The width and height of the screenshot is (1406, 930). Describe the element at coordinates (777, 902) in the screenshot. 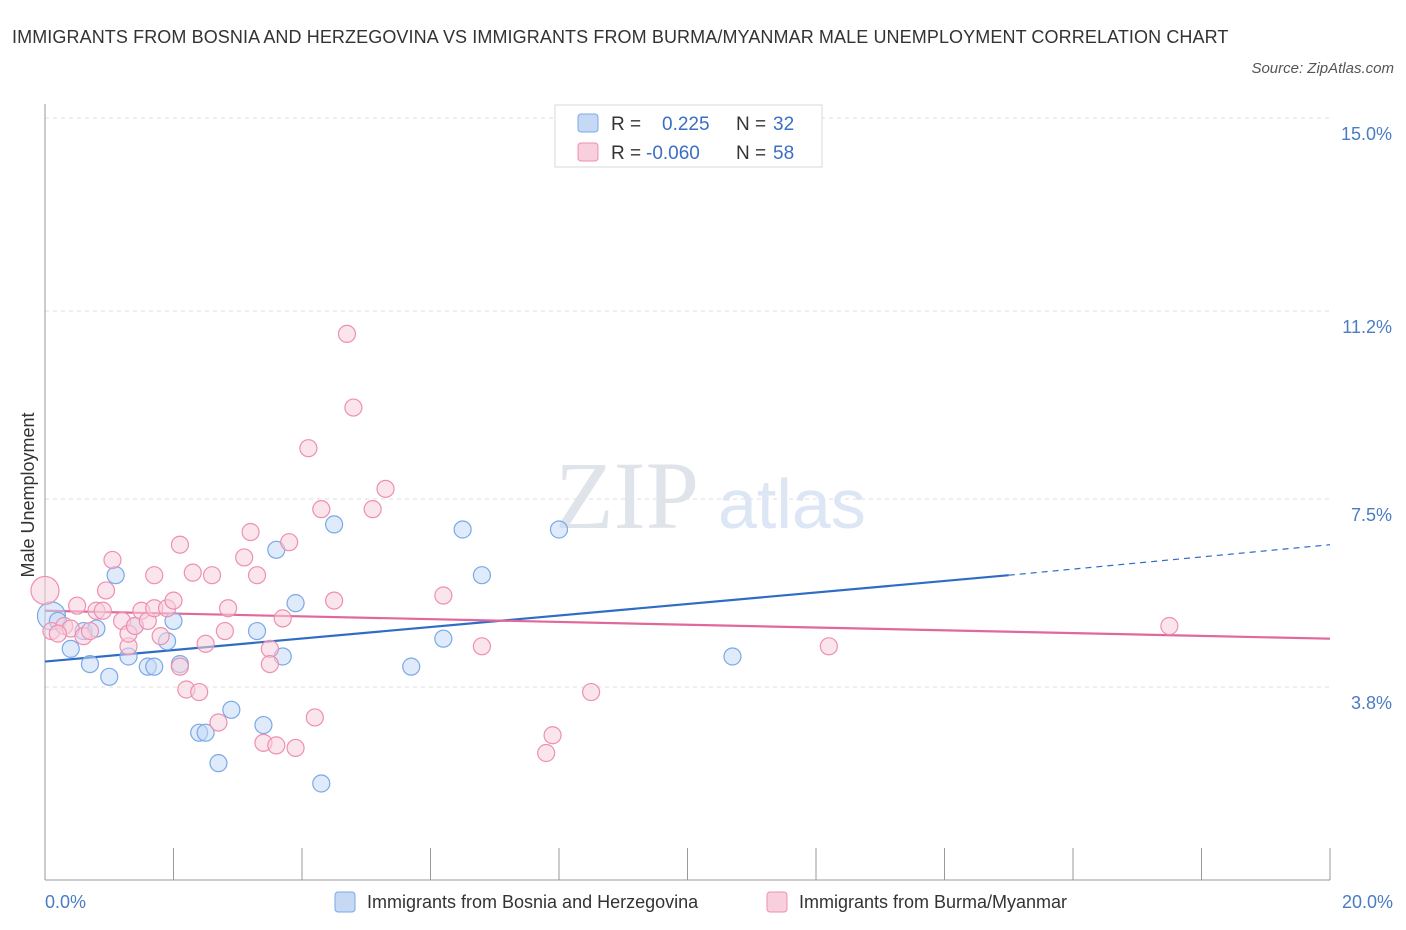

I see `bottom-legend-swatch-pink` at that location.